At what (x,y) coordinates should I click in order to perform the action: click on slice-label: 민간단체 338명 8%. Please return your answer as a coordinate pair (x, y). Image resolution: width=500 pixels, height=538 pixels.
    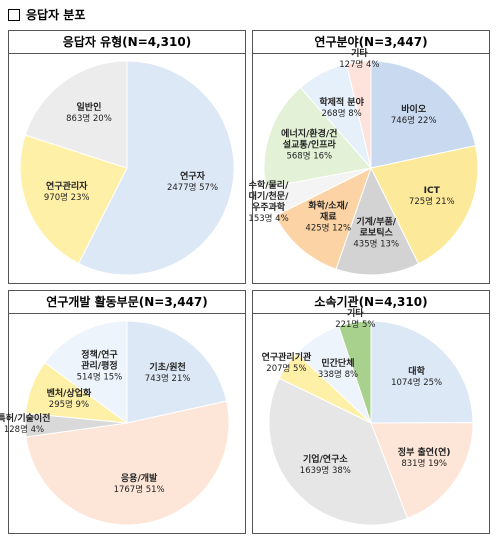
    Looking at the image, I should click on (338, 370).